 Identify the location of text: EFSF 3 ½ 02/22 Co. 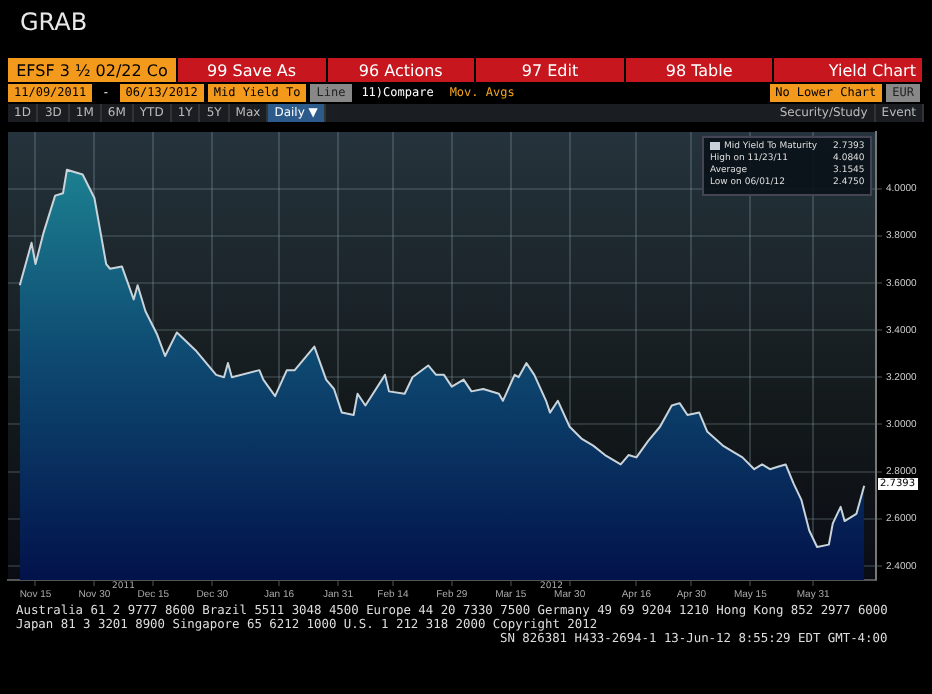
(92, 70).